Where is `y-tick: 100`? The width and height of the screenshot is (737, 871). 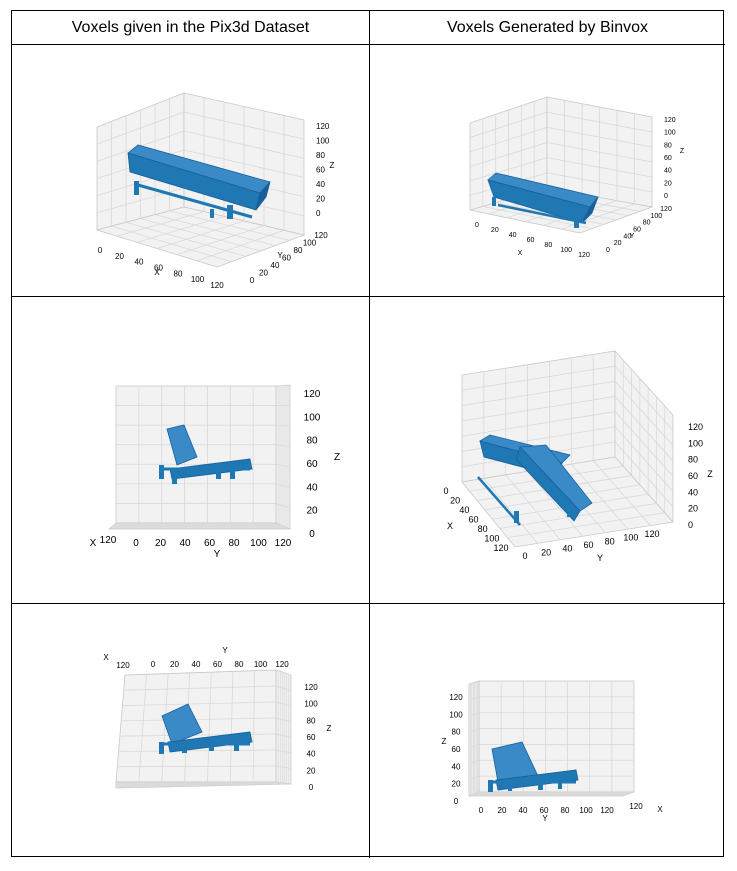
y-tick: 100 is located at coordinates (630, 538).